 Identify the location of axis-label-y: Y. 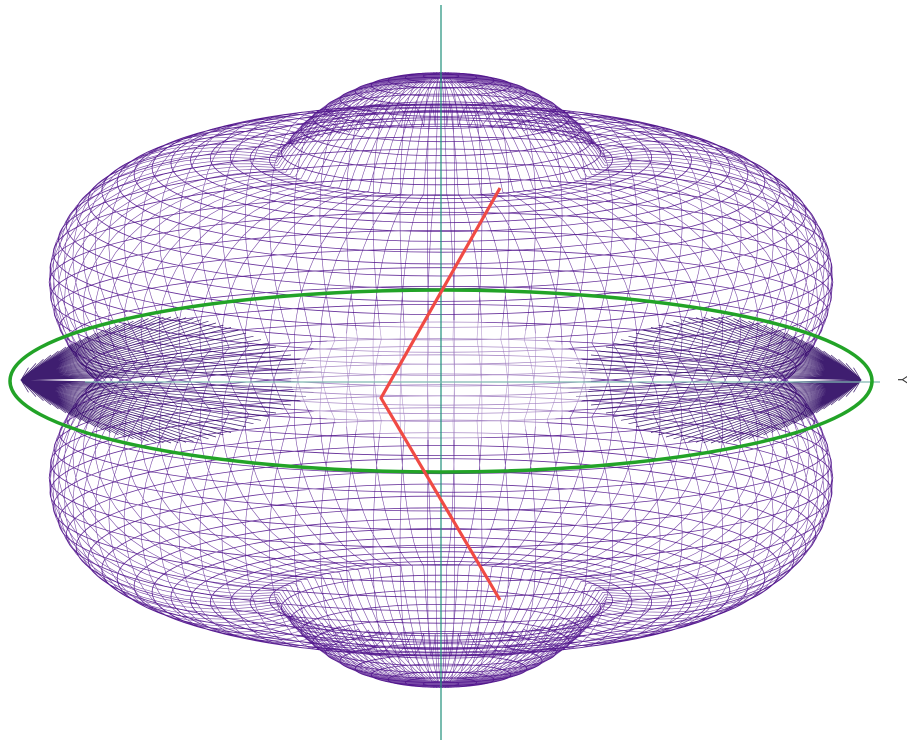
(902, 379).